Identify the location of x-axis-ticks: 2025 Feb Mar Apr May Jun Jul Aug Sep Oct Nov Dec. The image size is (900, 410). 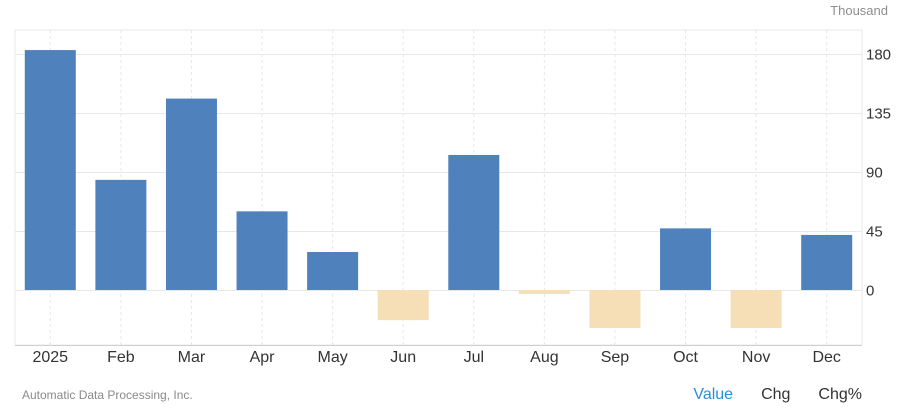
(436, 357).